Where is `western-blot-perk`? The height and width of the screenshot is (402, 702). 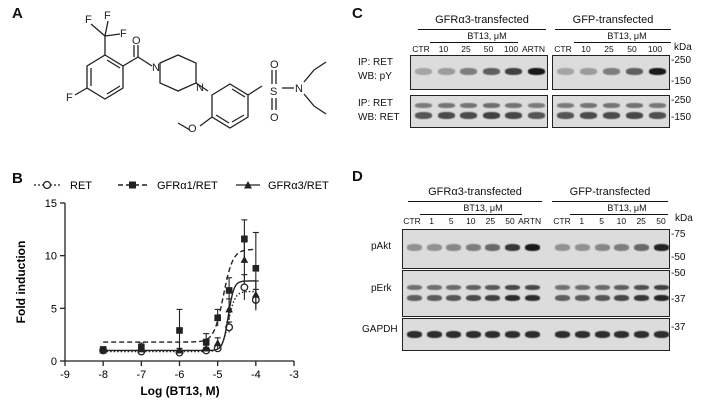
western-blot-perk is located at coordinates (536, 293).